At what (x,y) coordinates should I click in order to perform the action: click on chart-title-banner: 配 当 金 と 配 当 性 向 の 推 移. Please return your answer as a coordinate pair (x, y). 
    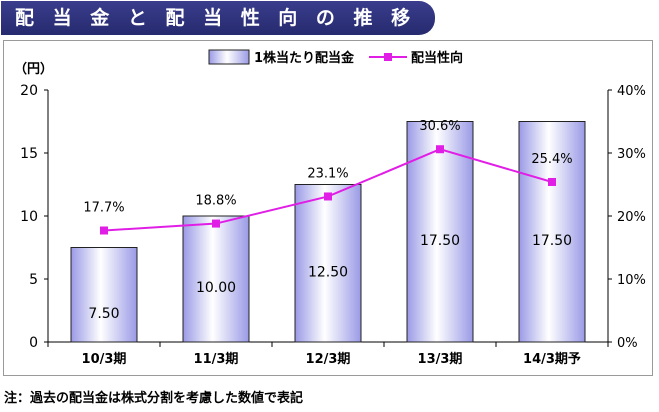
    Looking at the image, I should click on (218, 18).